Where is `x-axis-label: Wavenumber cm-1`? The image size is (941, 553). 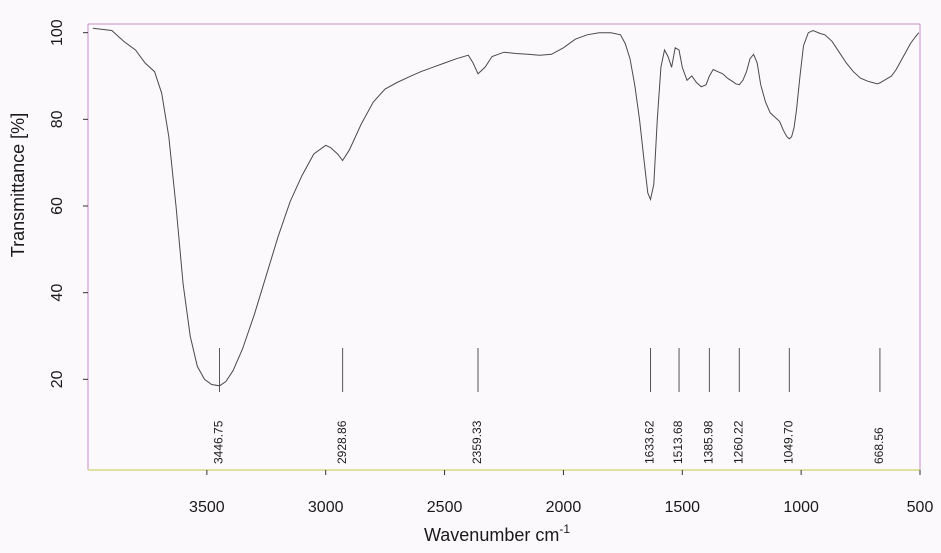 x-axis-label: Wavenumber cm-1 is located at coordinates (497, 533).